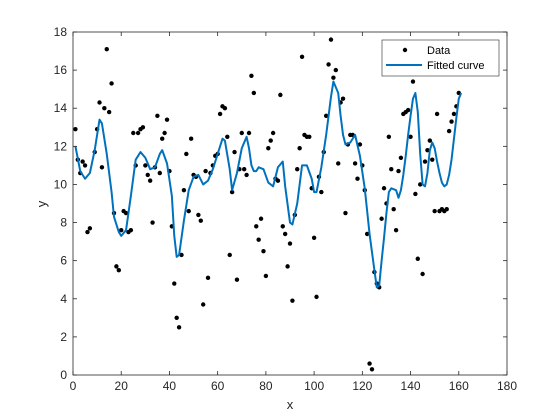 The width and height of the screenshot is (560, 420). What do you see at coordinates (61, 184) in the screenshot?
I see `y-tick-label: 10` at bounding box center [61, 184].